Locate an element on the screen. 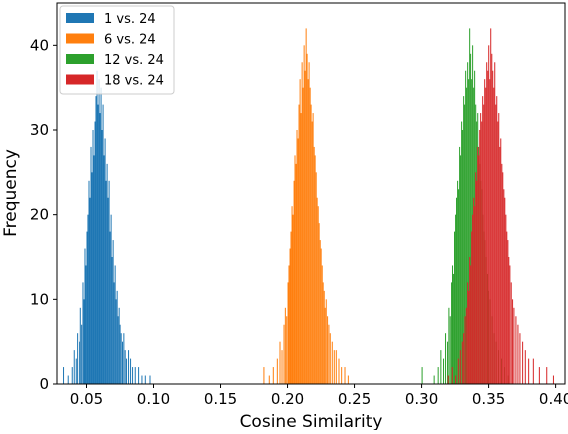 The height and width of the screenshot is (434, 568). y-tick-label: 10 is located at coordinates (39, 299).